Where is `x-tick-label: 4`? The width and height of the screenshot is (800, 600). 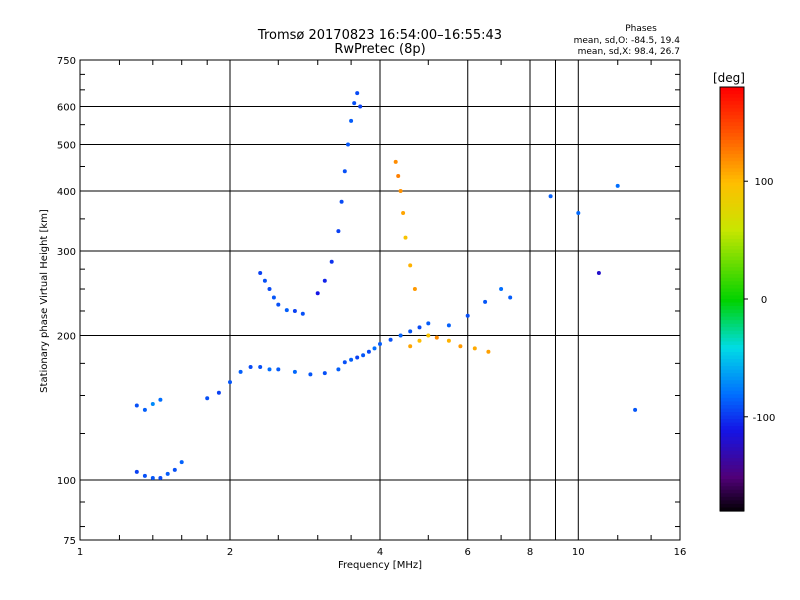
x-tick-label: 4 is located at coordinates (380, 552).